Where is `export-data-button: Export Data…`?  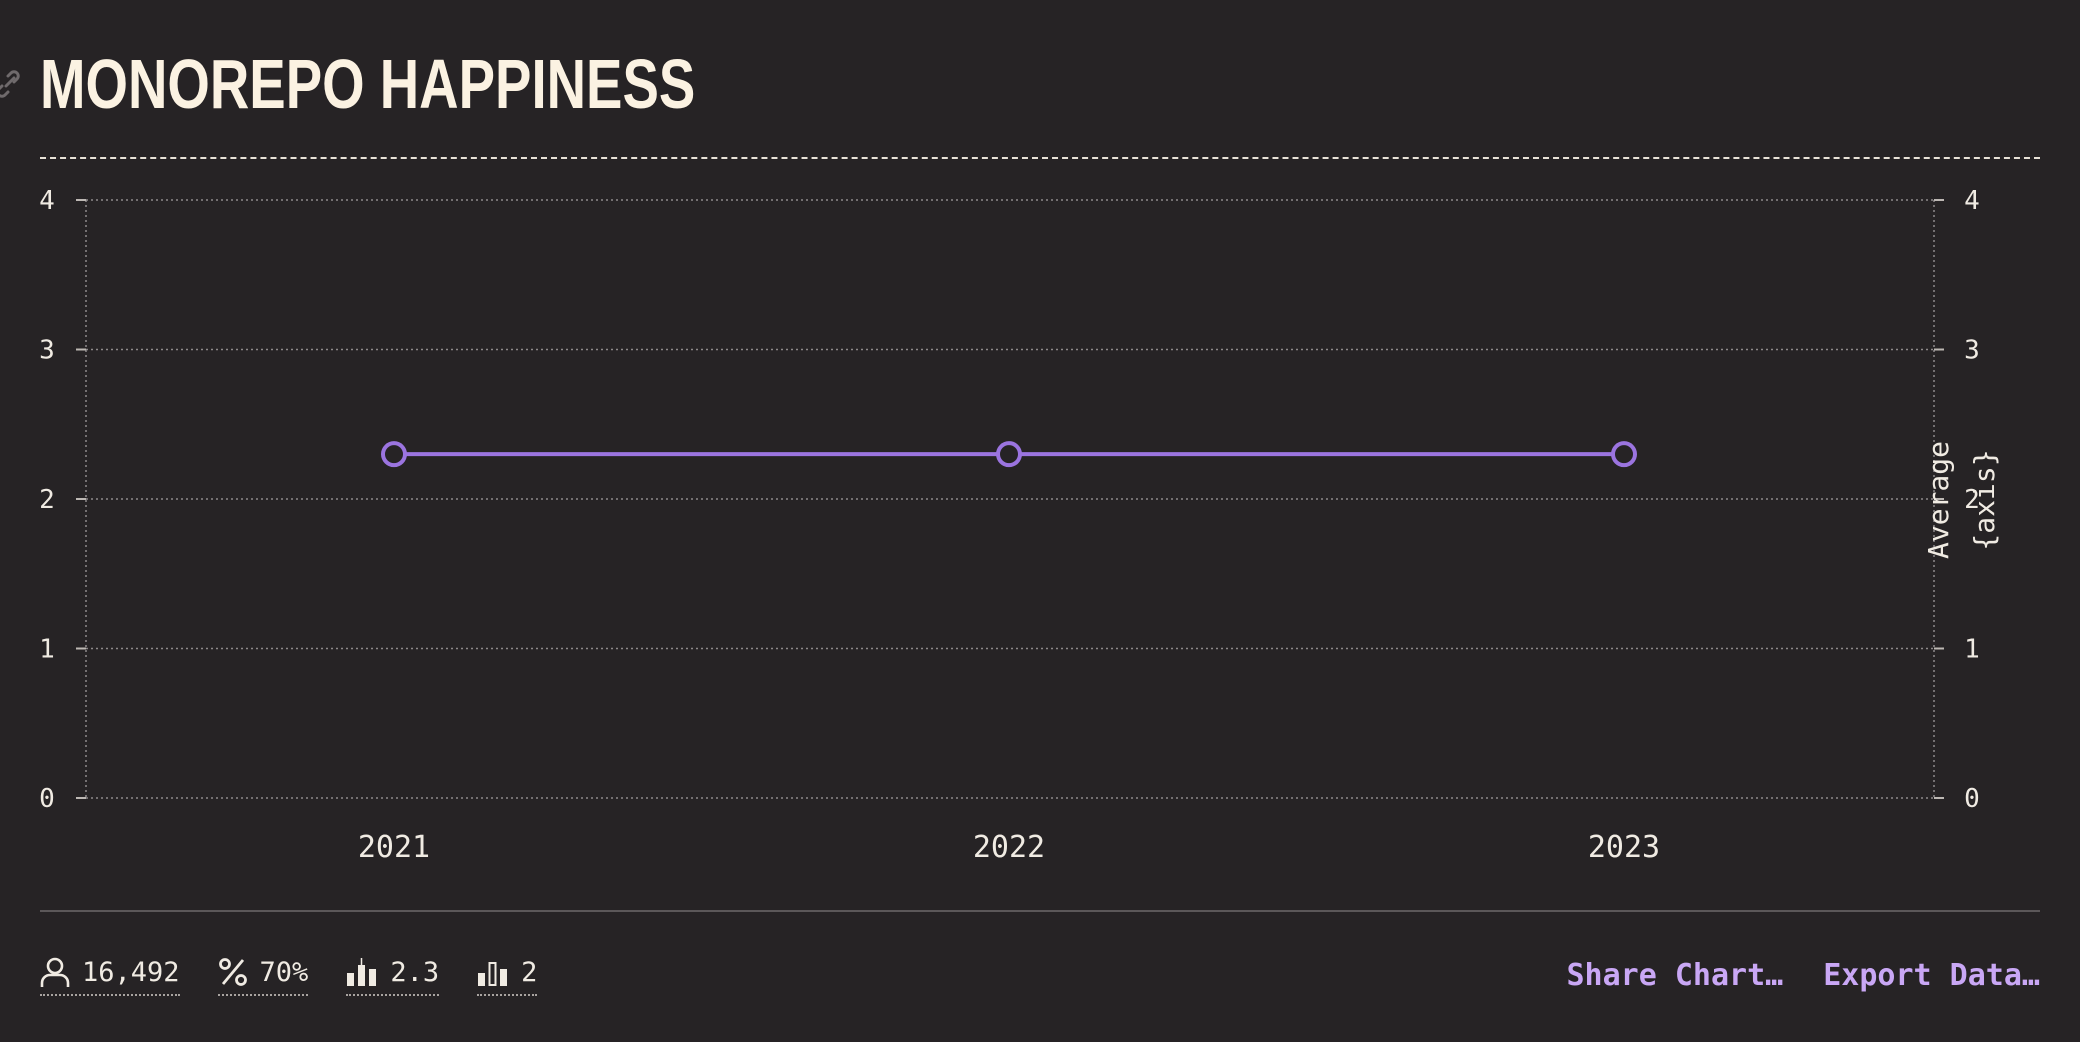 export-data-button: Export Data… is located at coordinates (1931, 975).